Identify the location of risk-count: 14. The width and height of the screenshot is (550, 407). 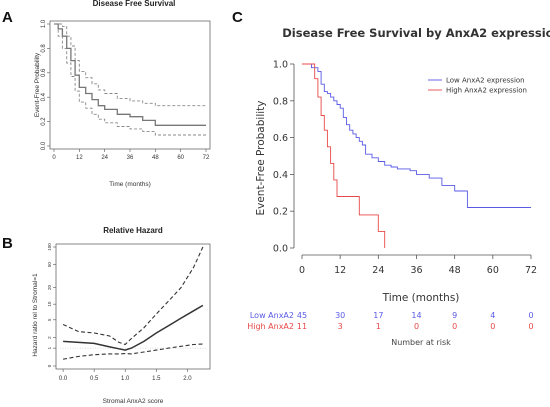
(416, 315).